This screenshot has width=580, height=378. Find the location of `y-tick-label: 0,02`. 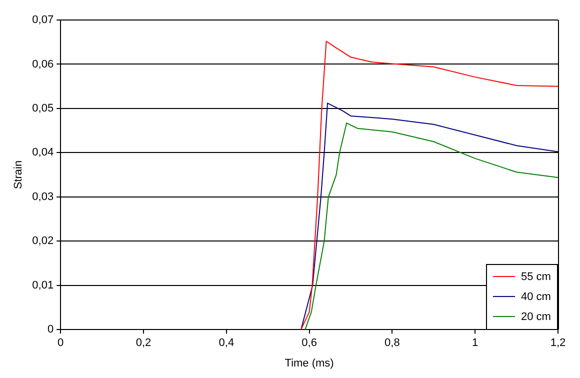

y-tick-label: 0,02 is located at coordinates (43, 241).